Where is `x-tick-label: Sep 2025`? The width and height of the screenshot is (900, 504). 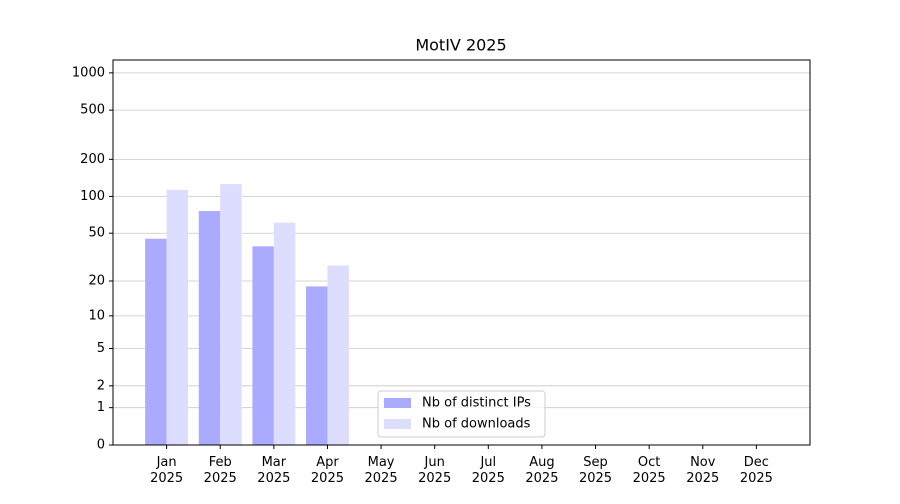 x-tick-label: Sep 2025 is located at coordinates (595, 470).